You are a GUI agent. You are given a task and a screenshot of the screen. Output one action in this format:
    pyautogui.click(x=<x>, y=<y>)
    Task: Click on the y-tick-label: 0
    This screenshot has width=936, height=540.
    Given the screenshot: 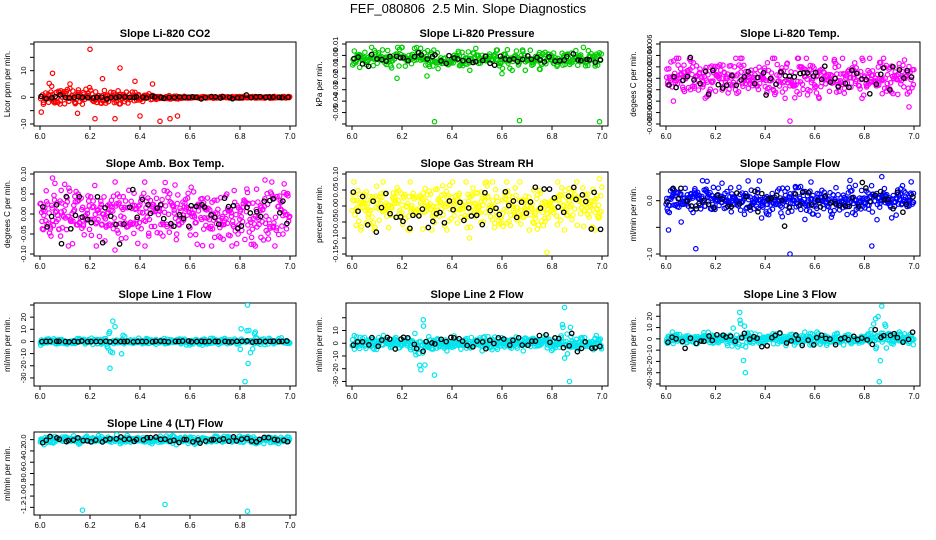 What is the action you would take?
    pyautogui.click(x=335, y=343)
    